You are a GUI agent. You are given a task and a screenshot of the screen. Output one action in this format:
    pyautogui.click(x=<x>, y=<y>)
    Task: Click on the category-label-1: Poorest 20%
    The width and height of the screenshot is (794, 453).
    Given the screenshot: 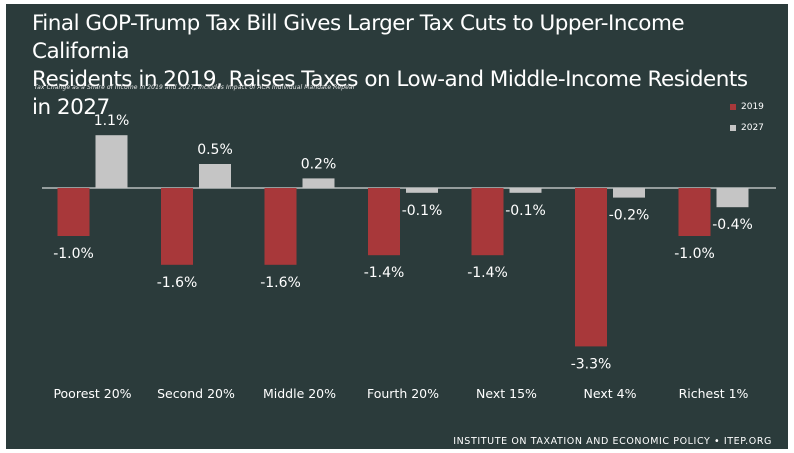 What is the action you would take?
    pyautogui.click(x=92, y=393)
    